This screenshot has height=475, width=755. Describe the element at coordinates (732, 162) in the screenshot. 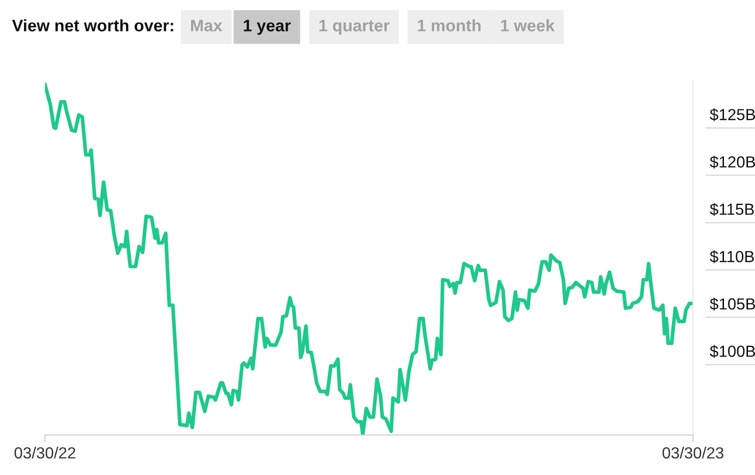

I see `y-tick-label: $120B` at that location.